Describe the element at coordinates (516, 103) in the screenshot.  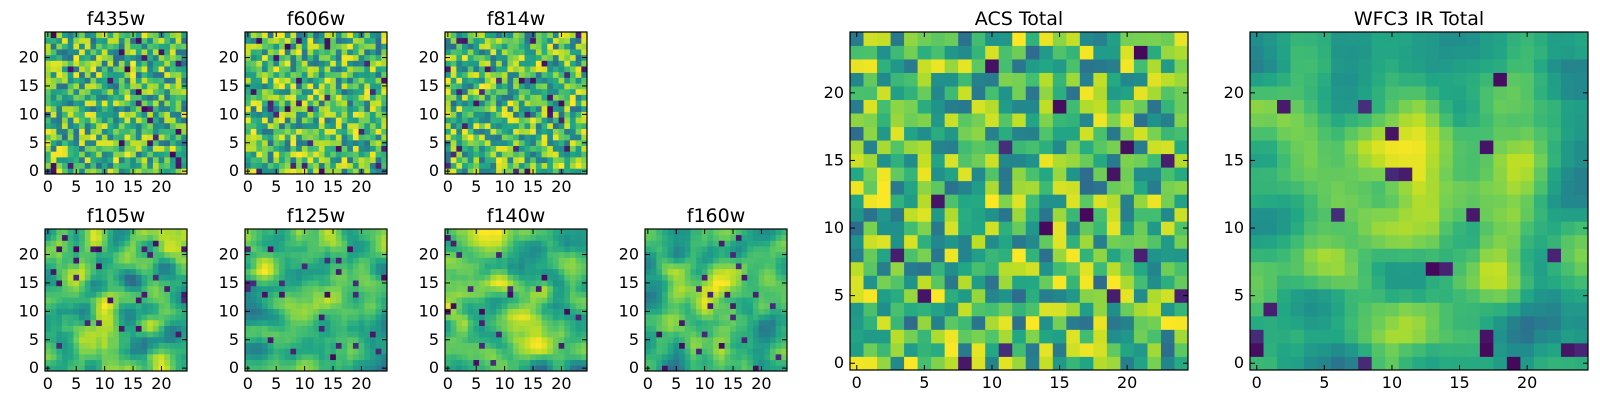
I see `axes-frame` at that location.